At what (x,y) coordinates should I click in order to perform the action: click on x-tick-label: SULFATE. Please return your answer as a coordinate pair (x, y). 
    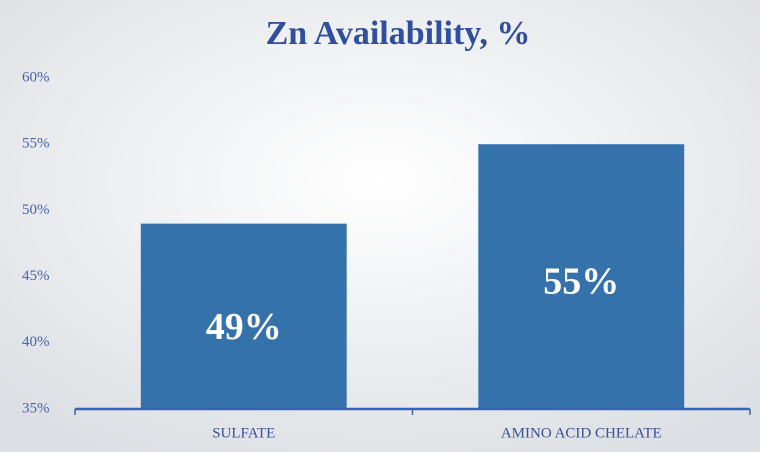
    Looking at the image, I should click on (243, 433).